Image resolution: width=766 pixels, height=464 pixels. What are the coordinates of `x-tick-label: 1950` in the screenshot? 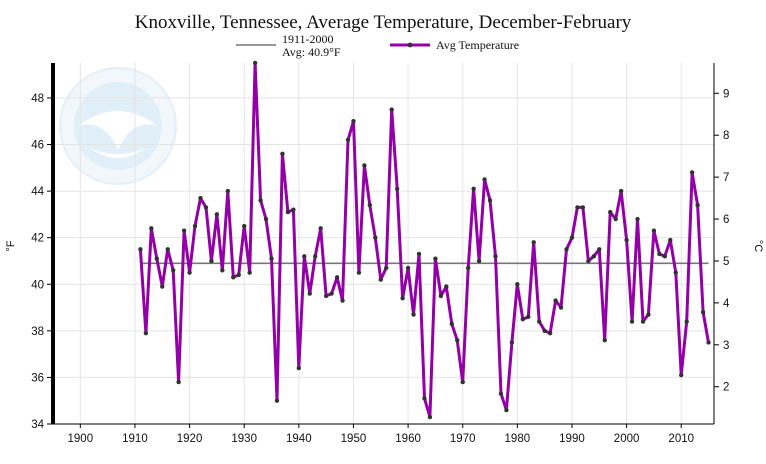 It's located at (354, 439).